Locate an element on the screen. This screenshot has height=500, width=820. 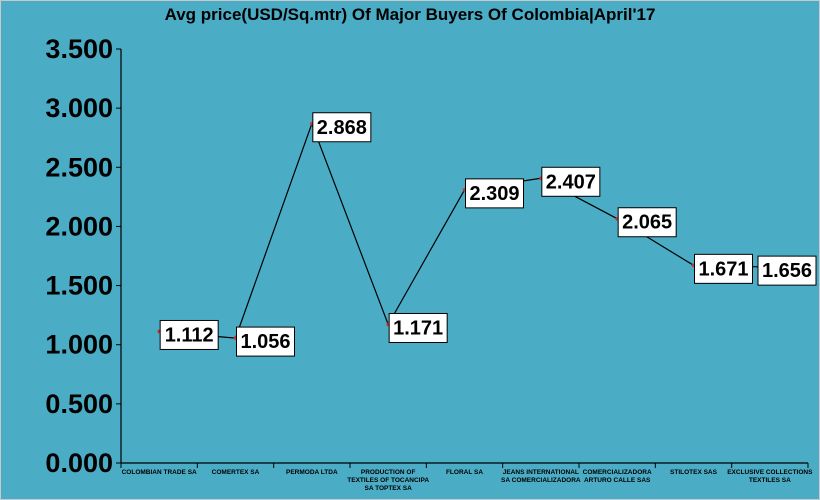
data-label: 2.065 is located at coordinates (647, 222).